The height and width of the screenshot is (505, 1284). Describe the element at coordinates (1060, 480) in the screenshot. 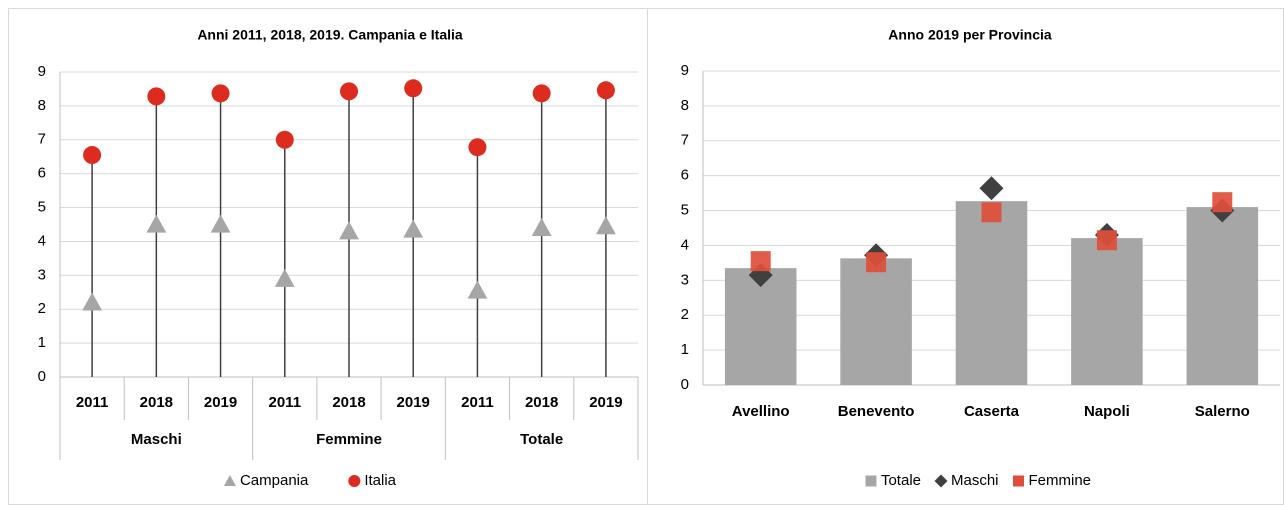

I see `legend-label: Femmine` at that location.